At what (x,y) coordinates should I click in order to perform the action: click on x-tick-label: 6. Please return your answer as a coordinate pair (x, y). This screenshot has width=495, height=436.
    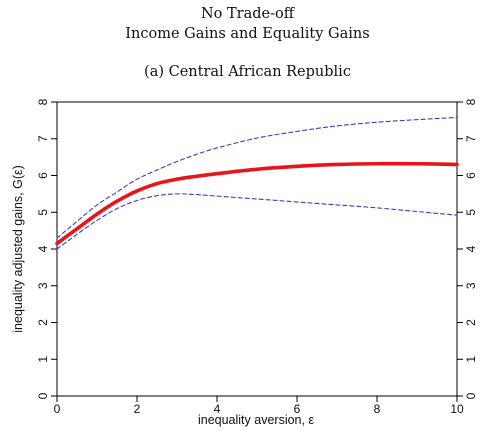
    Looking at the image, I should click on (297, 409).